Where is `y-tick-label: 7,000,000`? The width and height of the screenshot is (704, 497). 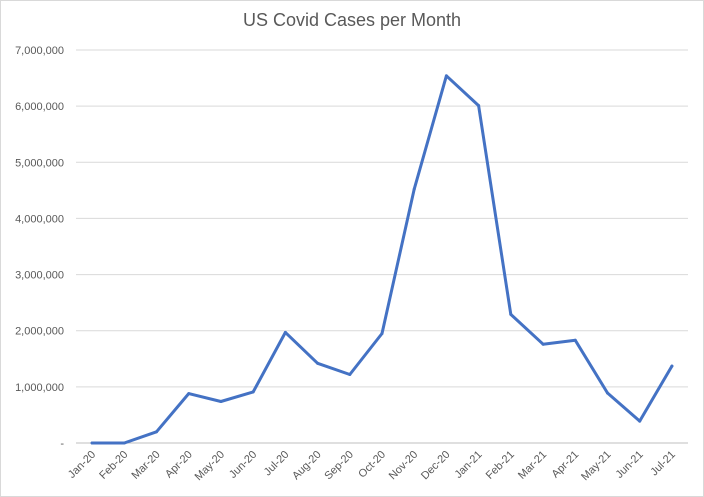
y-tick-label: 7,000,000 is located at coordinates (39, 51).